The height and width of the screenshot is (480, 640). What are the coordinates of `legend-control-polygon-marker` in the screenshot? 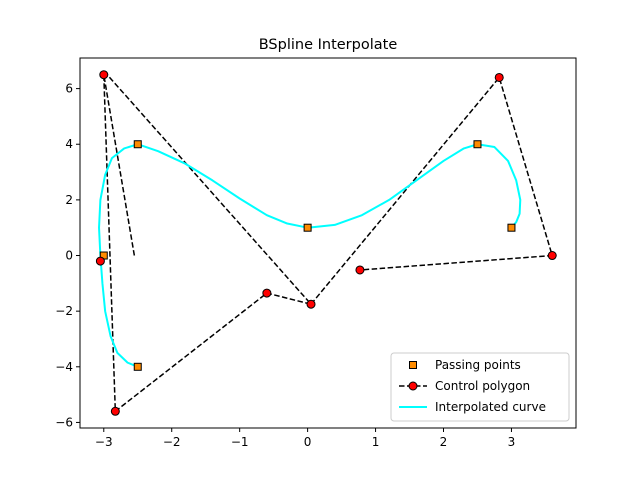 It's located at (413, 386).